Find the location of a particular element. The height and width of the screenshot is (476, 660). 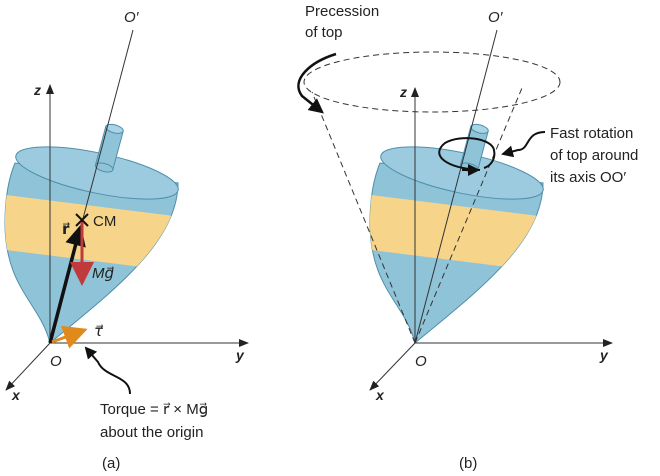

rotation-text: Fast rotation is located at coordinates (591, 133).